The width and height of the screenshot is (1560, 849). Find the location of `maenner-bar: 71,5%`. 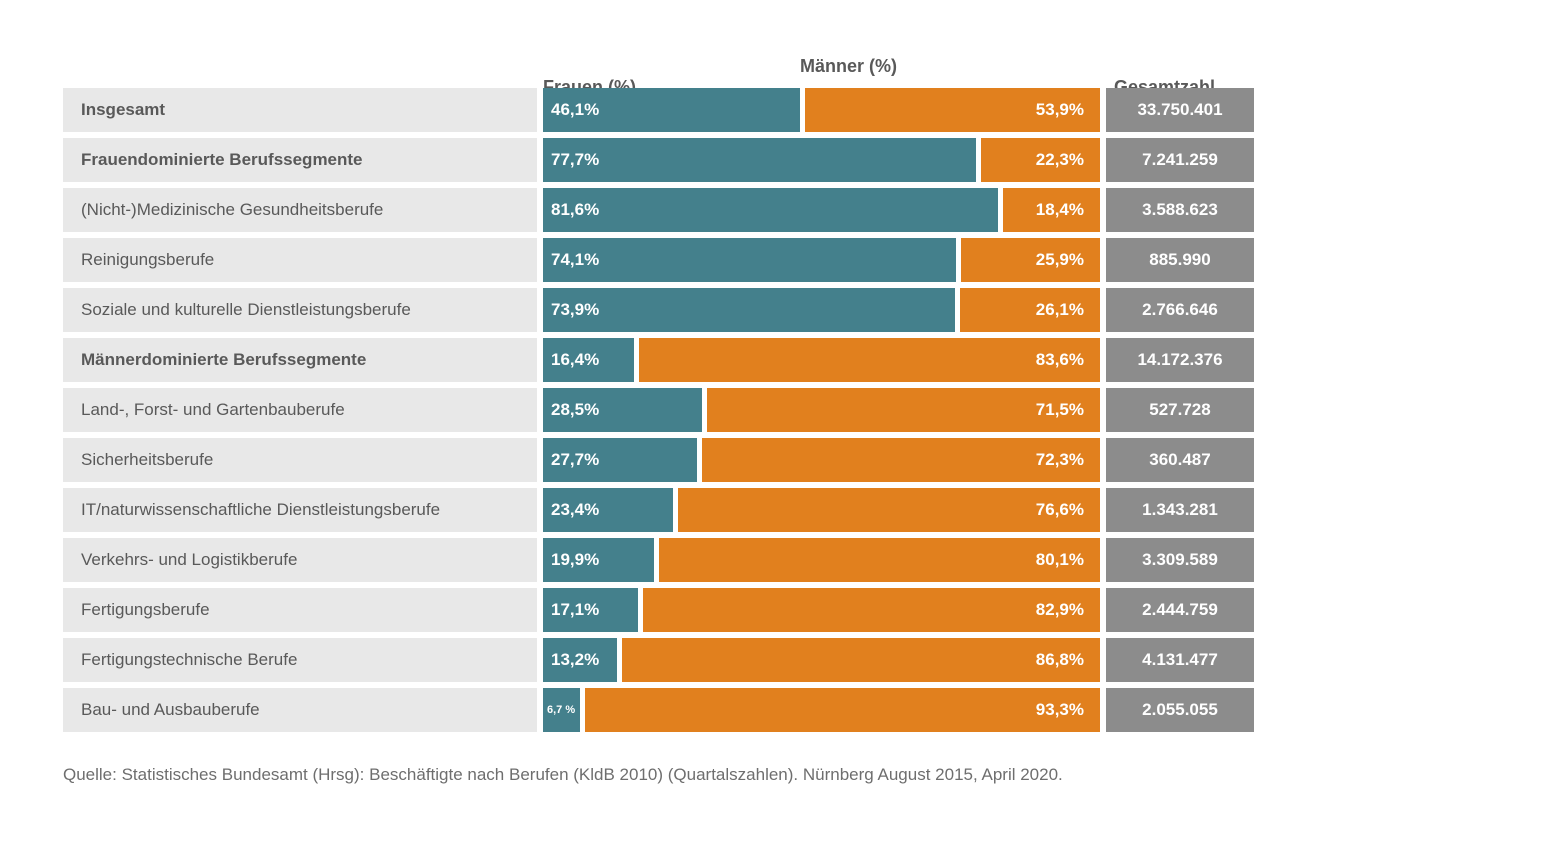

maenner-bar: 71,5% is located at coordinates (903, 410).